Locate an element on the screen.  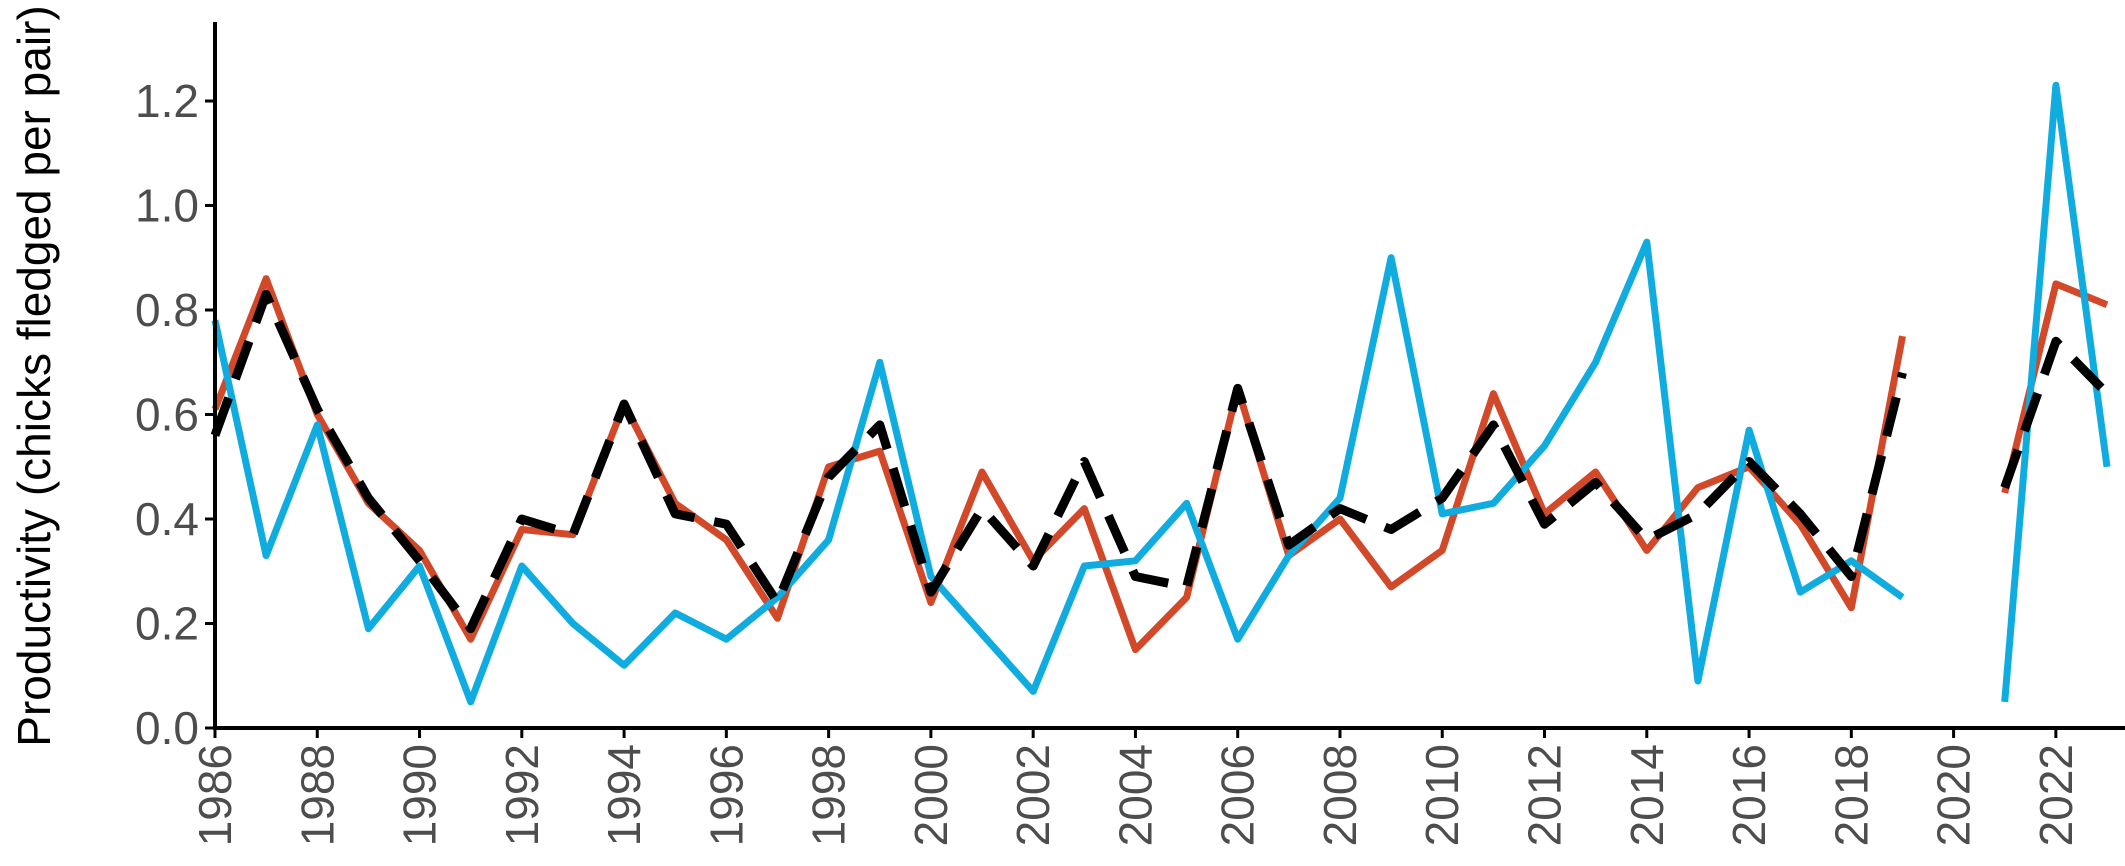
x-tick-label: 2008 is located at coordinates (1340, 795).